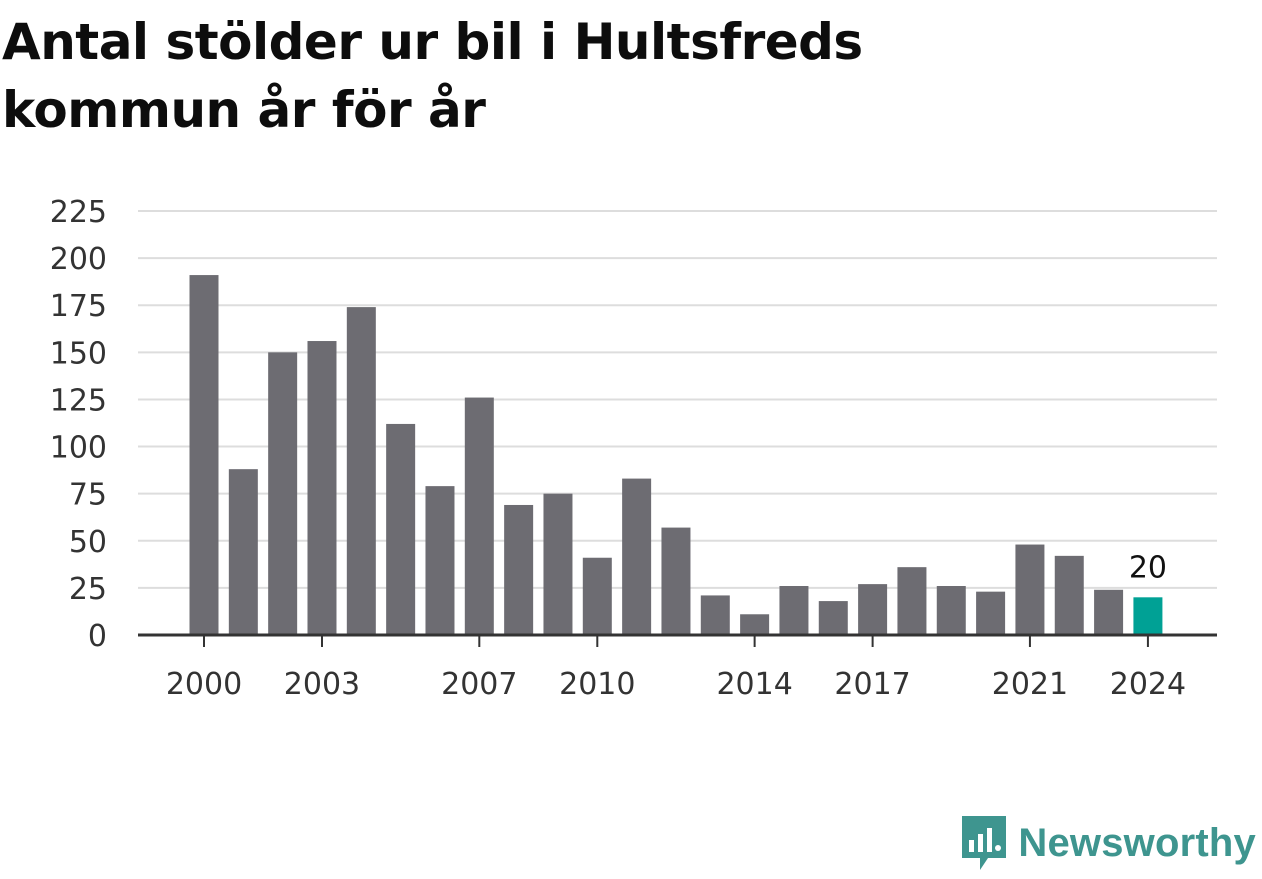 Image resolution: width=1262 pixels, height=879 pixels. Describe the element at coordinates (78, 306) in the screenshot. I see `y-tick-label: 175` at that location.